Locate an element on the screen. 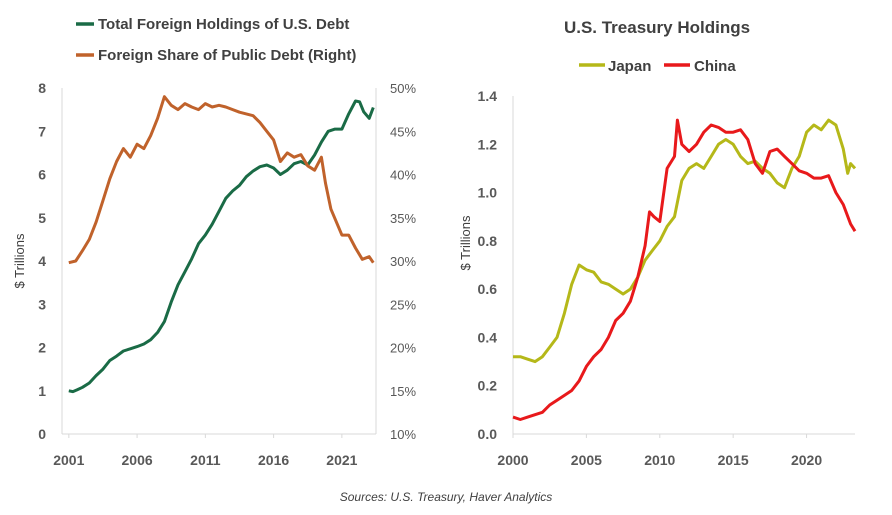 Image resolution: width=892 pixels, height=515 pixels. chart1-y-tick-3: 0.6 is located at coordinates (488, 289).